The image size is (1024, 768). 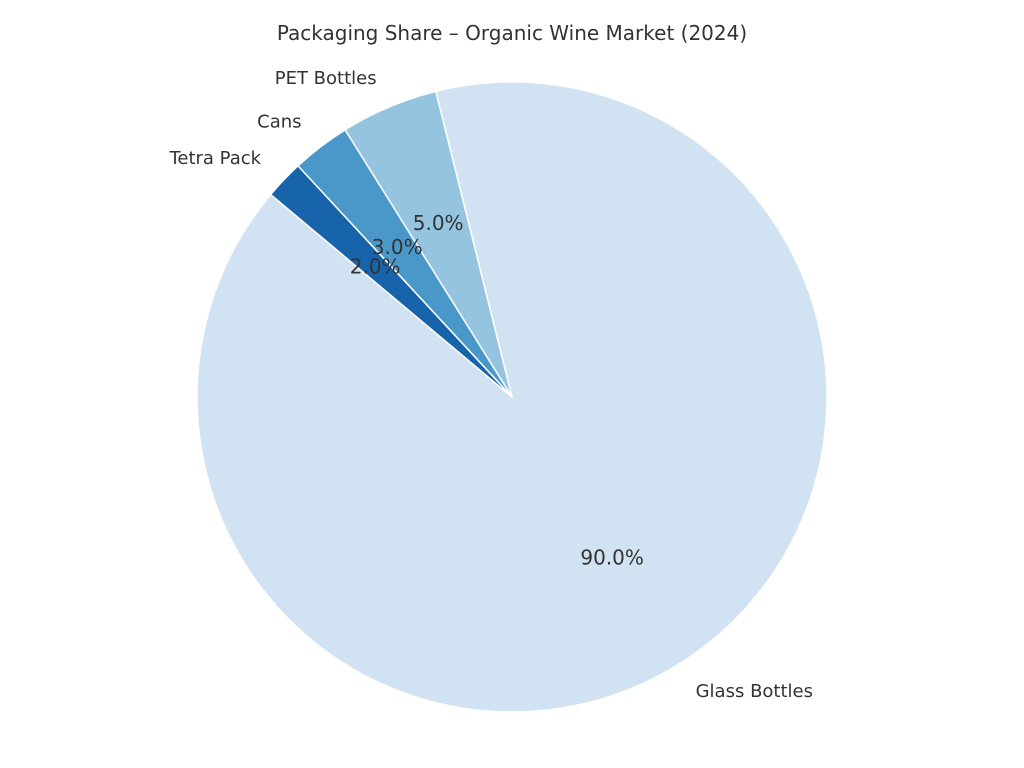 What do you see at coordinates (214, 158) in the screenshot?
I see `category-label: Tetra Pack` at bounding box center [214, 158].